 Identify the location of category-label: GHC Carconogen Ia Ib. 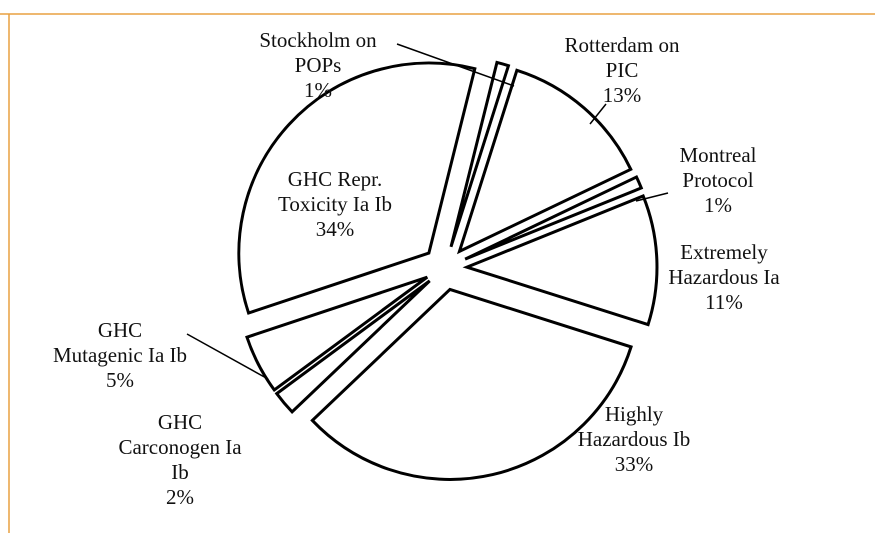
(180, 447).